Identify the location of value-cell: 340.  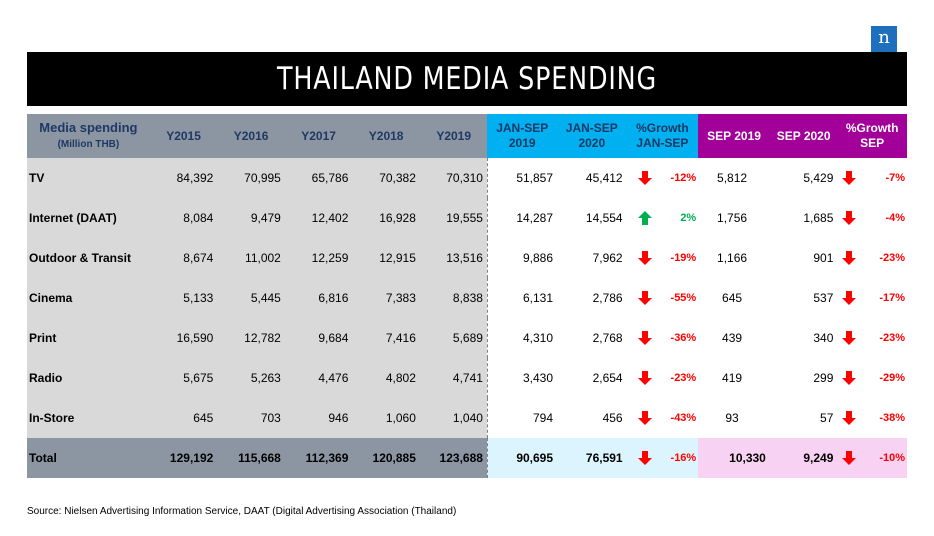
(803, 338).